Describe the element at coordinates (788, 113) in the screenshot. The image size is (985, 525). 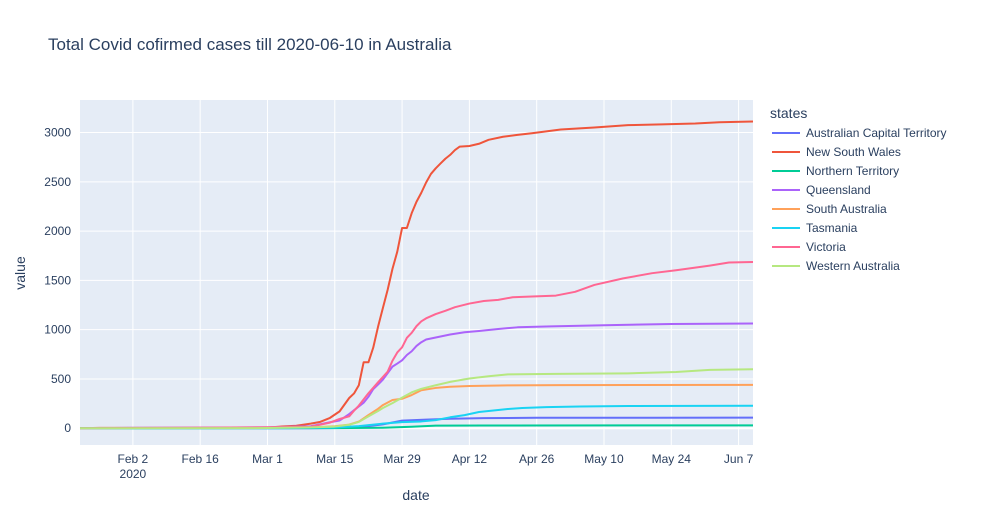
I see `legend-title: states` at that location.